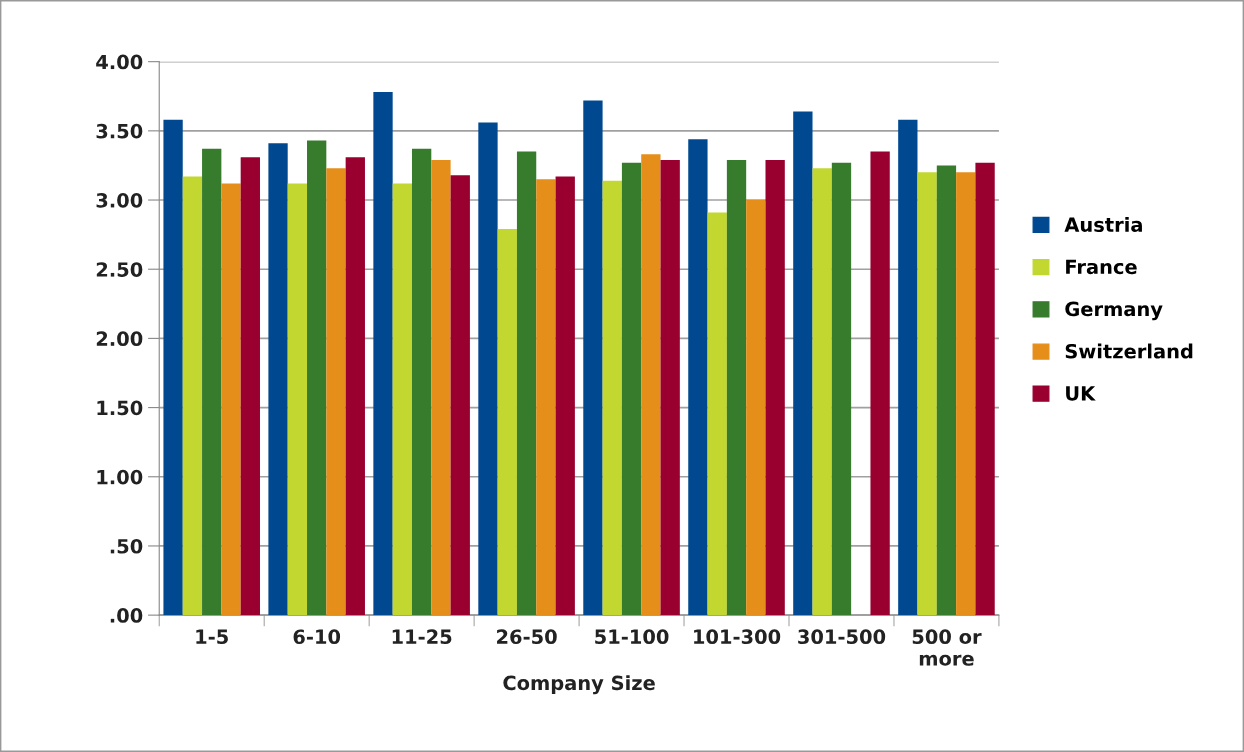  Describe the element at coordinates (1129, 351) in the screenshot. I see `legend-label: Switzerland` at that location.